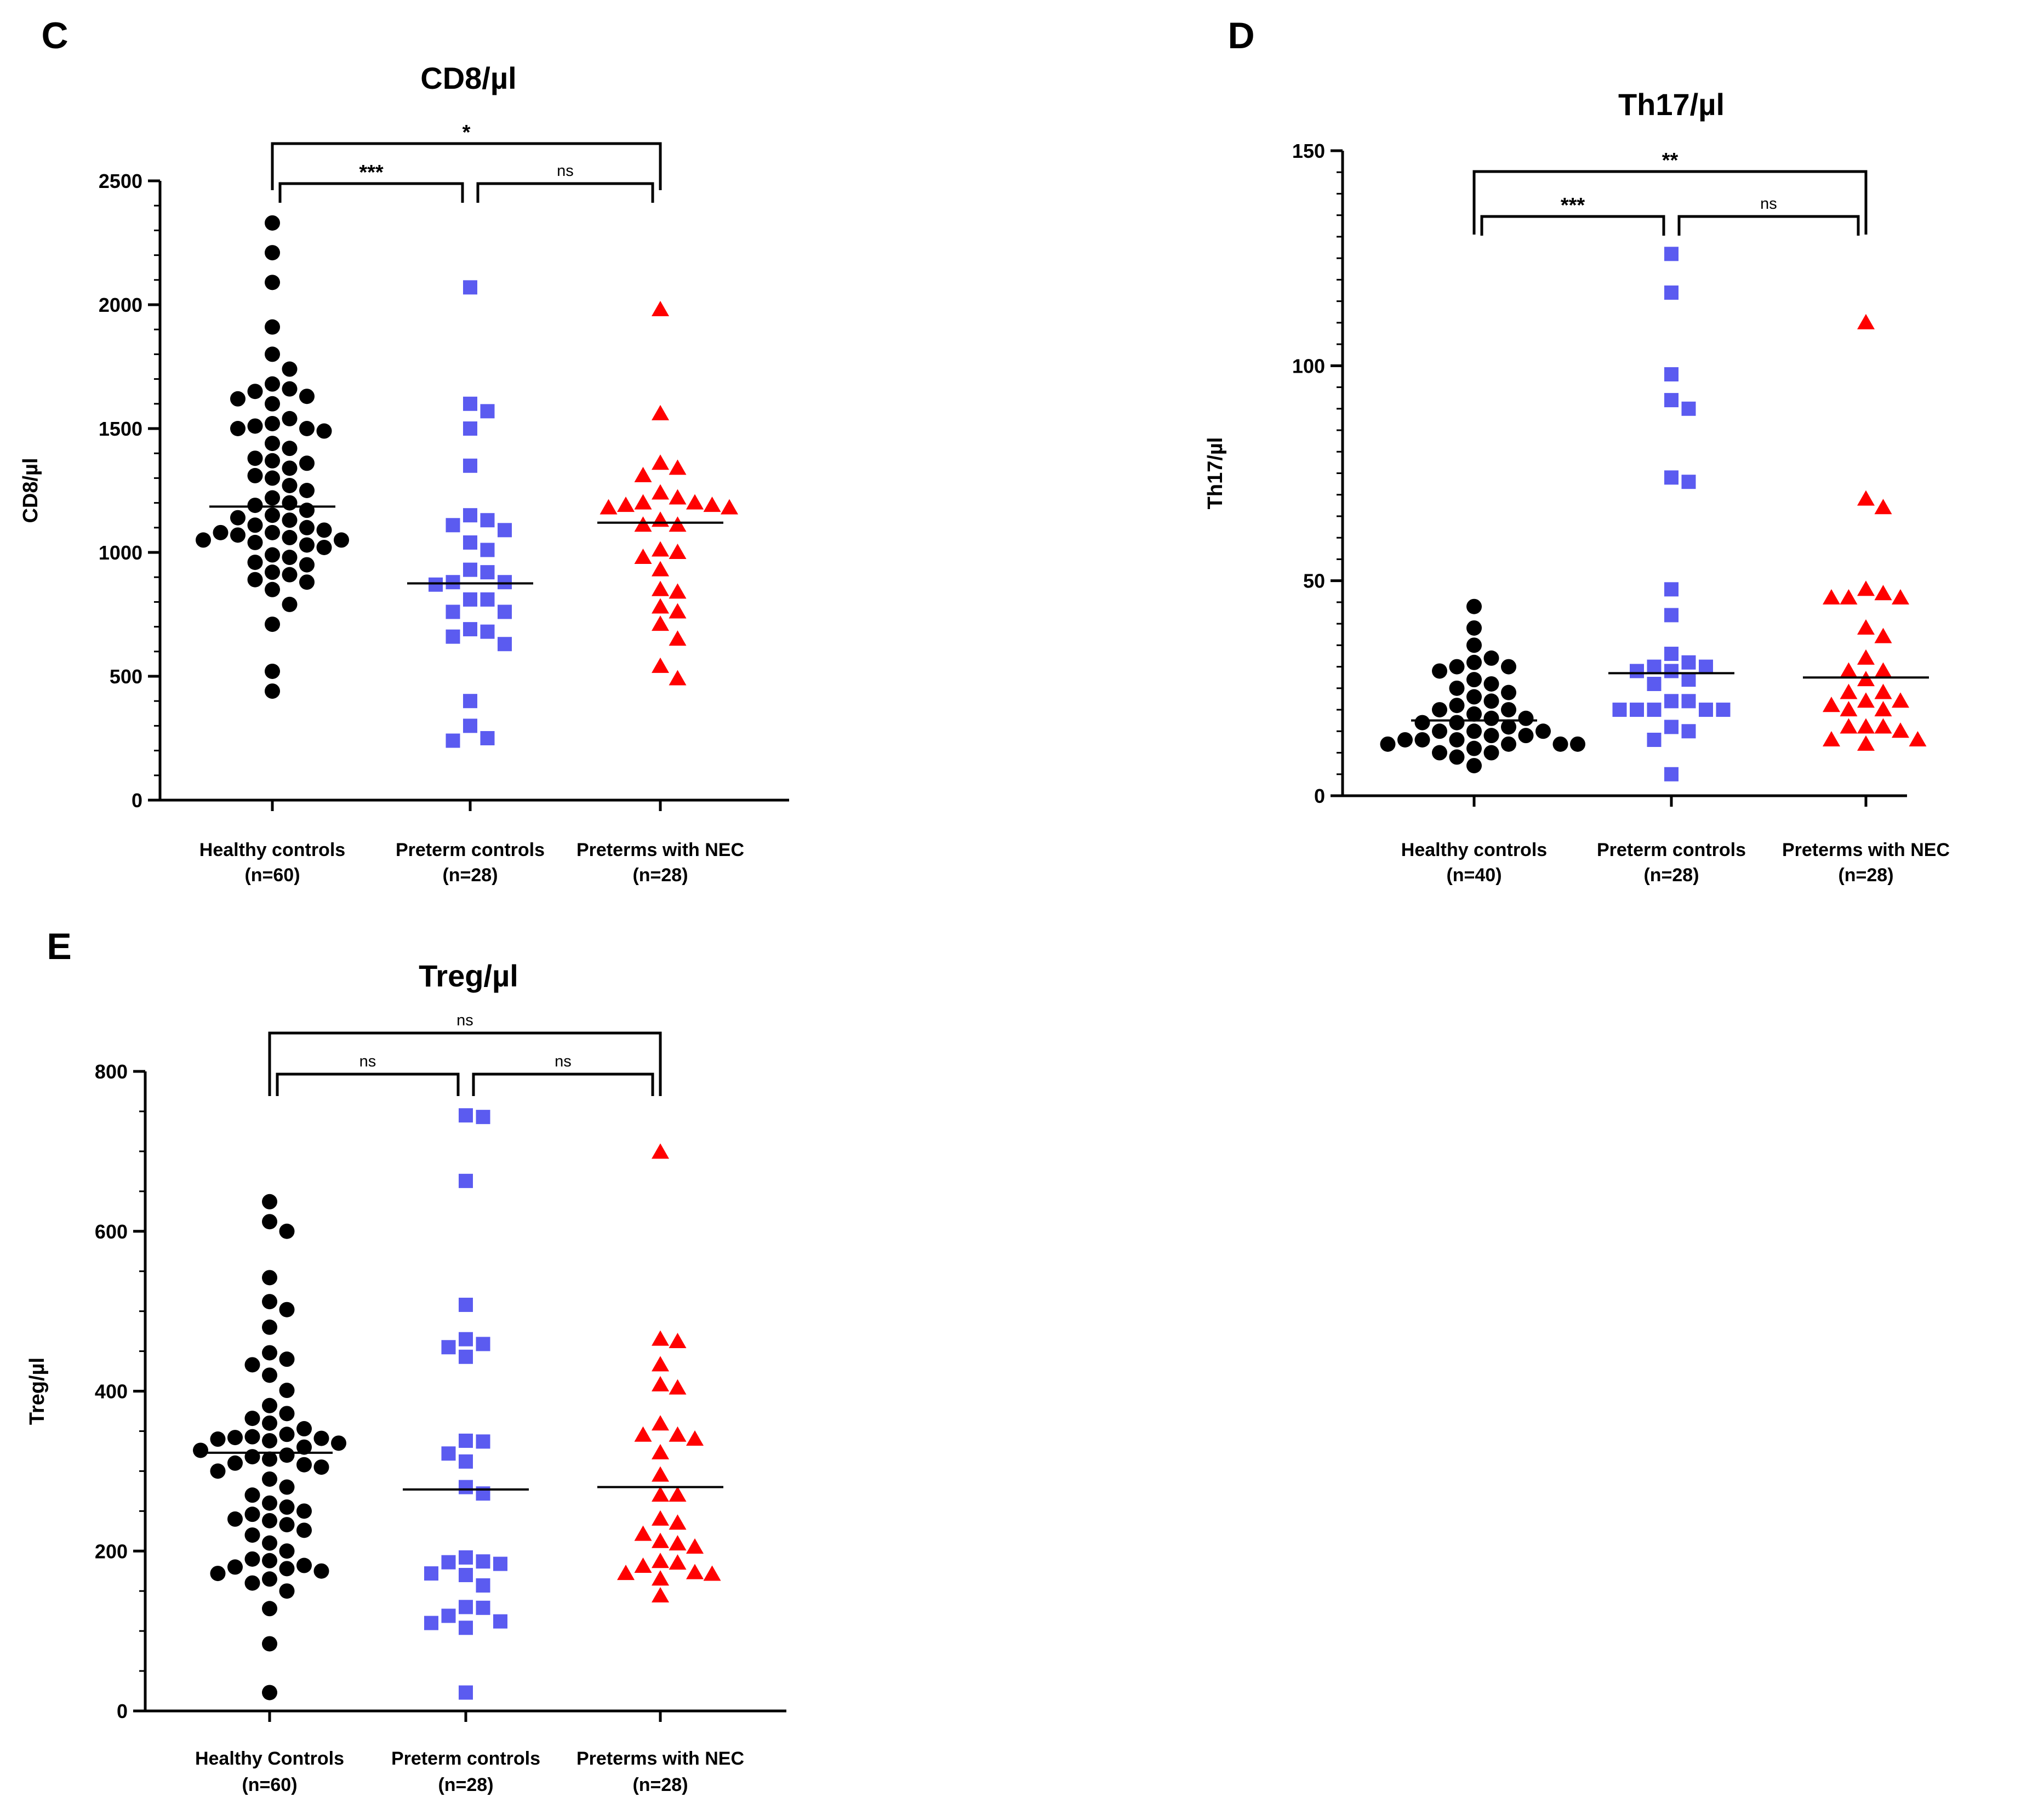 The width and height of the screenshot is (2021, 1820). I want to click on significance-label: ns, so click(565, 171).